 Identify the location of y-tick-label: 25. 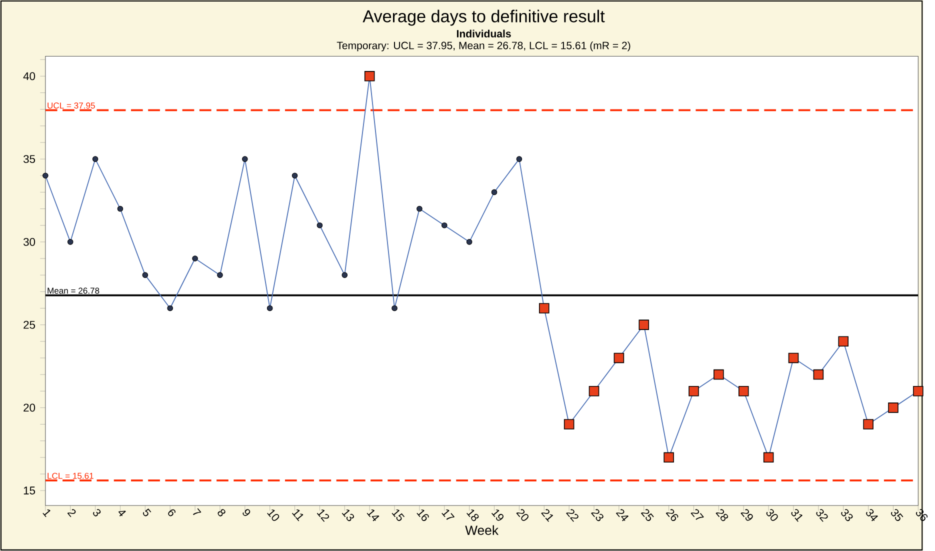
(30, 324).